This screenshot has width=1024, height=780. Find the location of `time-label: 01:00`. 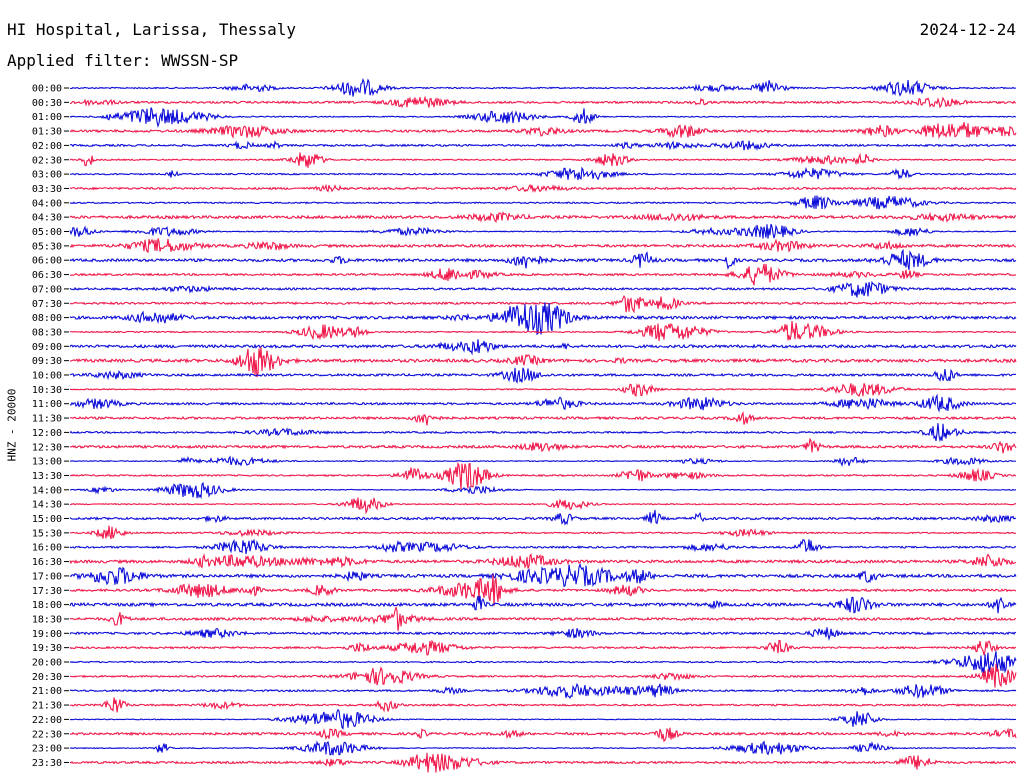

time-label: 01:00 is located at coordinates (47, 117).